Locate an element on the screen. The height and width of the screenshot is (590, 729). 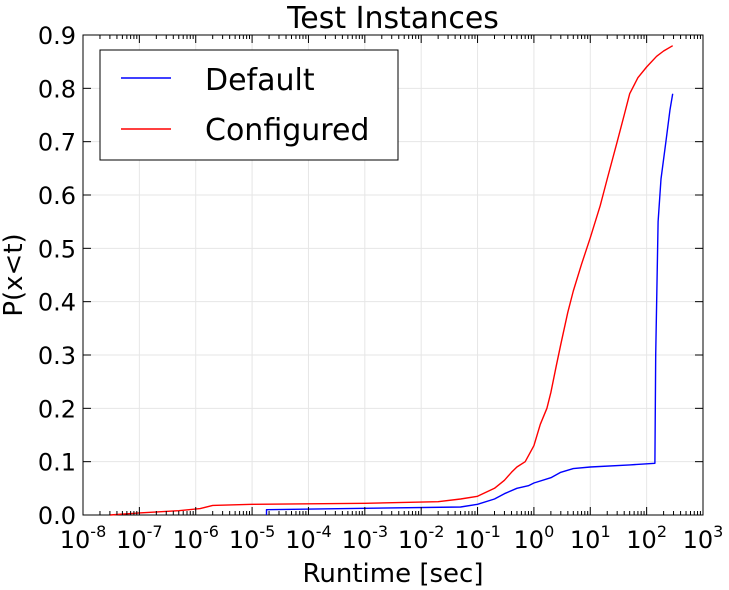
y-tick-label: 0.4 is located at coordinates (57, 303).